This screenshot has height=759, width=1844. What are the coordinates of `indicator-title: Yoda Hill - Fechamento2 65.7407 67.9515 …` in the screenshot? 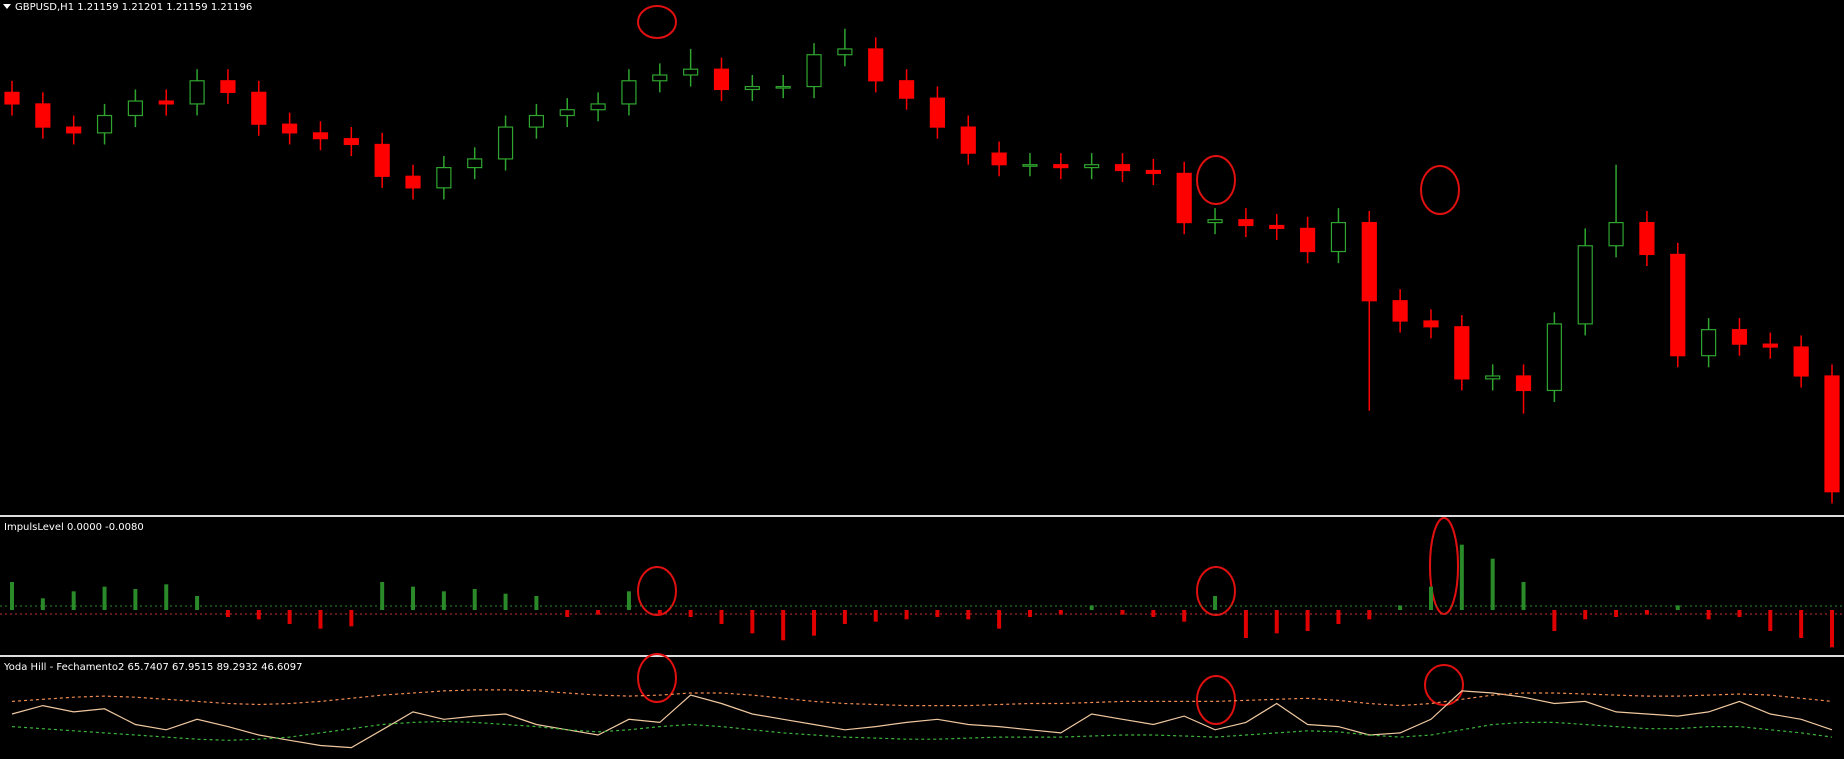 It's located at (152, 667).